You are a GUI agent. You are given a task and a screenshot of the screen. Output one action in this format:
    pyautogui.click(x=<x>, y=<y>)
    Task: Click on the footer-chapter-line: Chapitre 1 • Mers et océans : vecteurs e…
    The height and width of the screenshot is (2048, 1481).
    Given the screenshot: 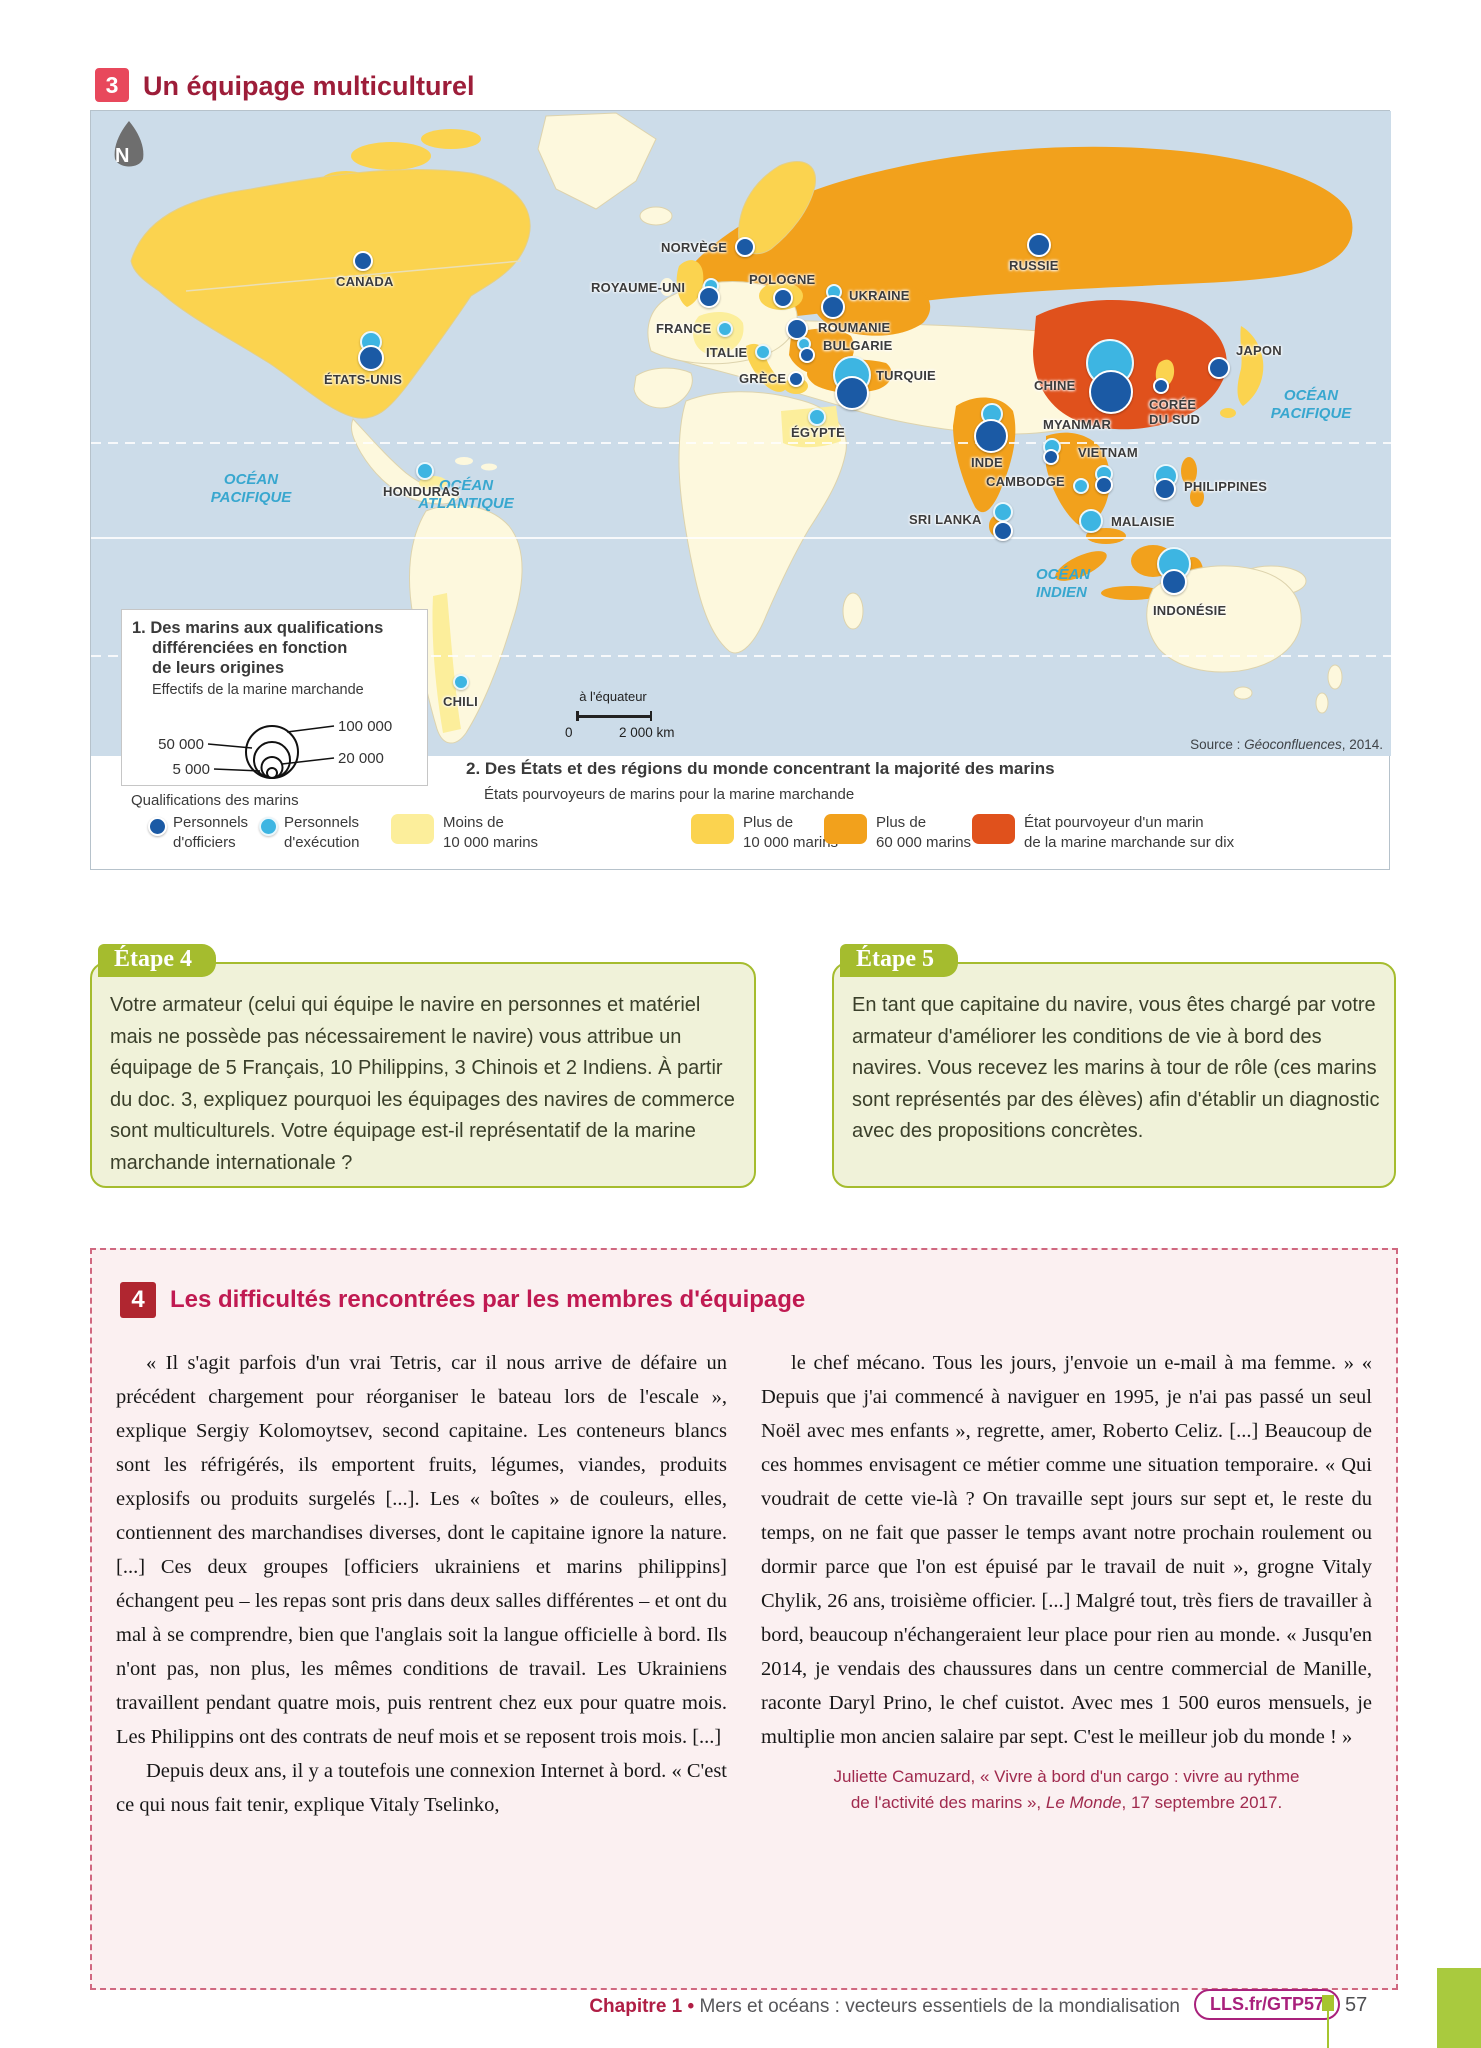 What is the action you would take?
    pyautogui.click(x=884, y=2006)
    